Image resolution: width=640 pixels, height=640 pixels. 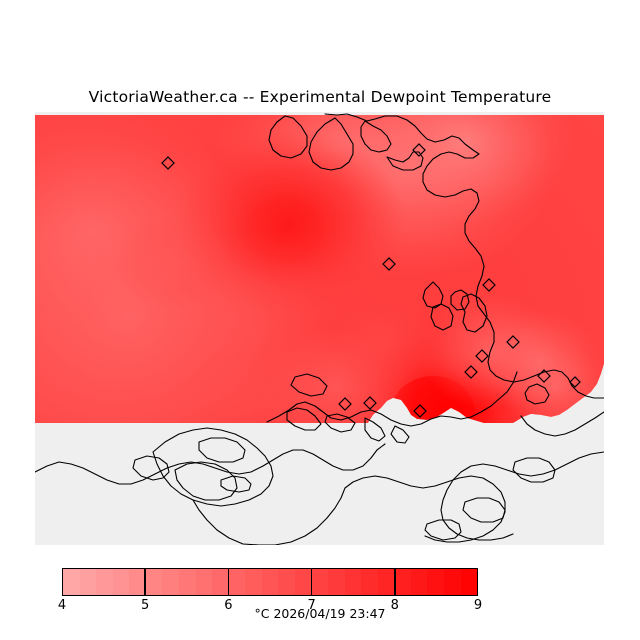 I want to click on colorbar-tick-label: 6, so click(x=228, y=605).